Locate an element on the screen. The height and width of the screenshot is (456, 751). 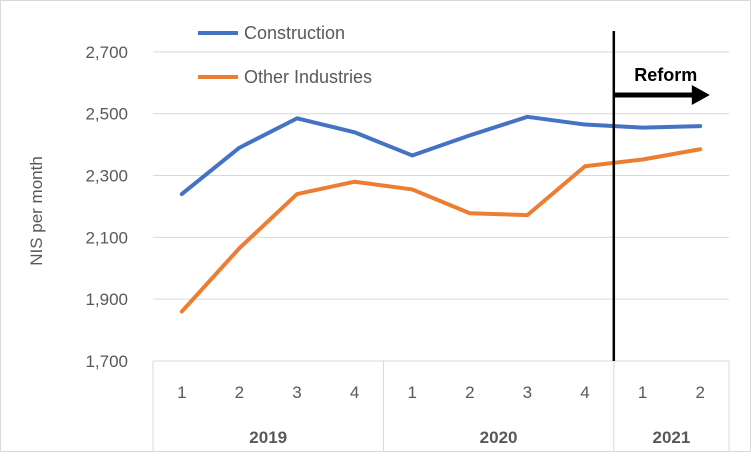
y-axis-label: NIS per month is located at coordinates (36, 211).